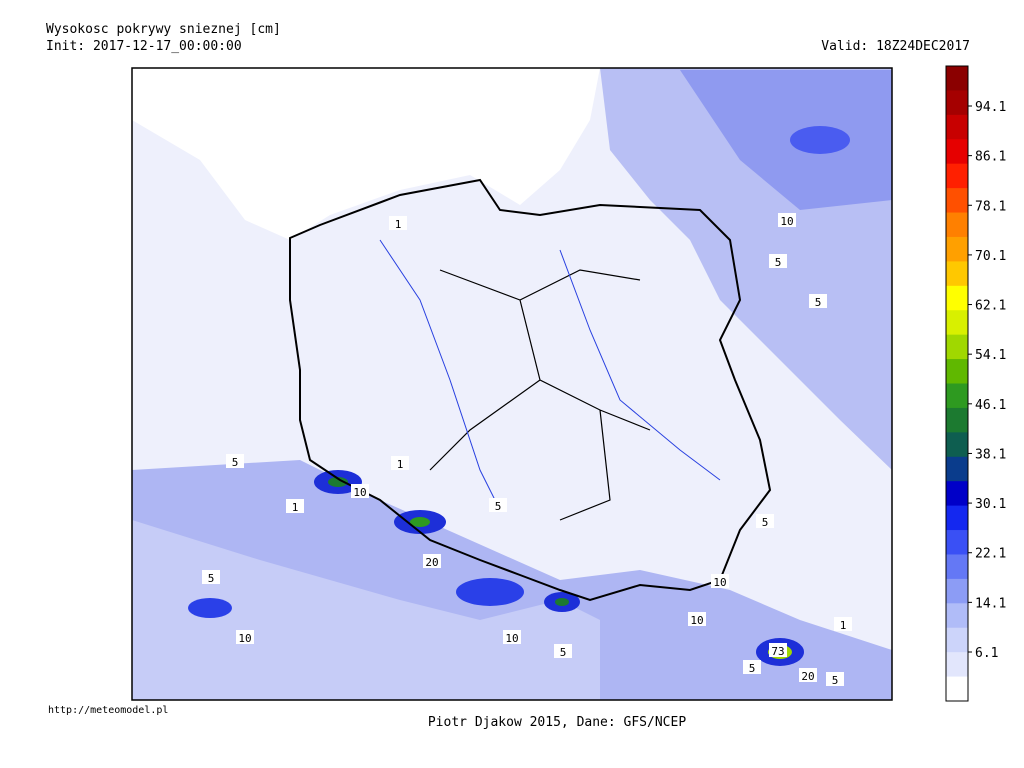 This screenshot has height=768, width=1024. I want to click on colorbar-tick-label: 86.1, so click(990, 157).